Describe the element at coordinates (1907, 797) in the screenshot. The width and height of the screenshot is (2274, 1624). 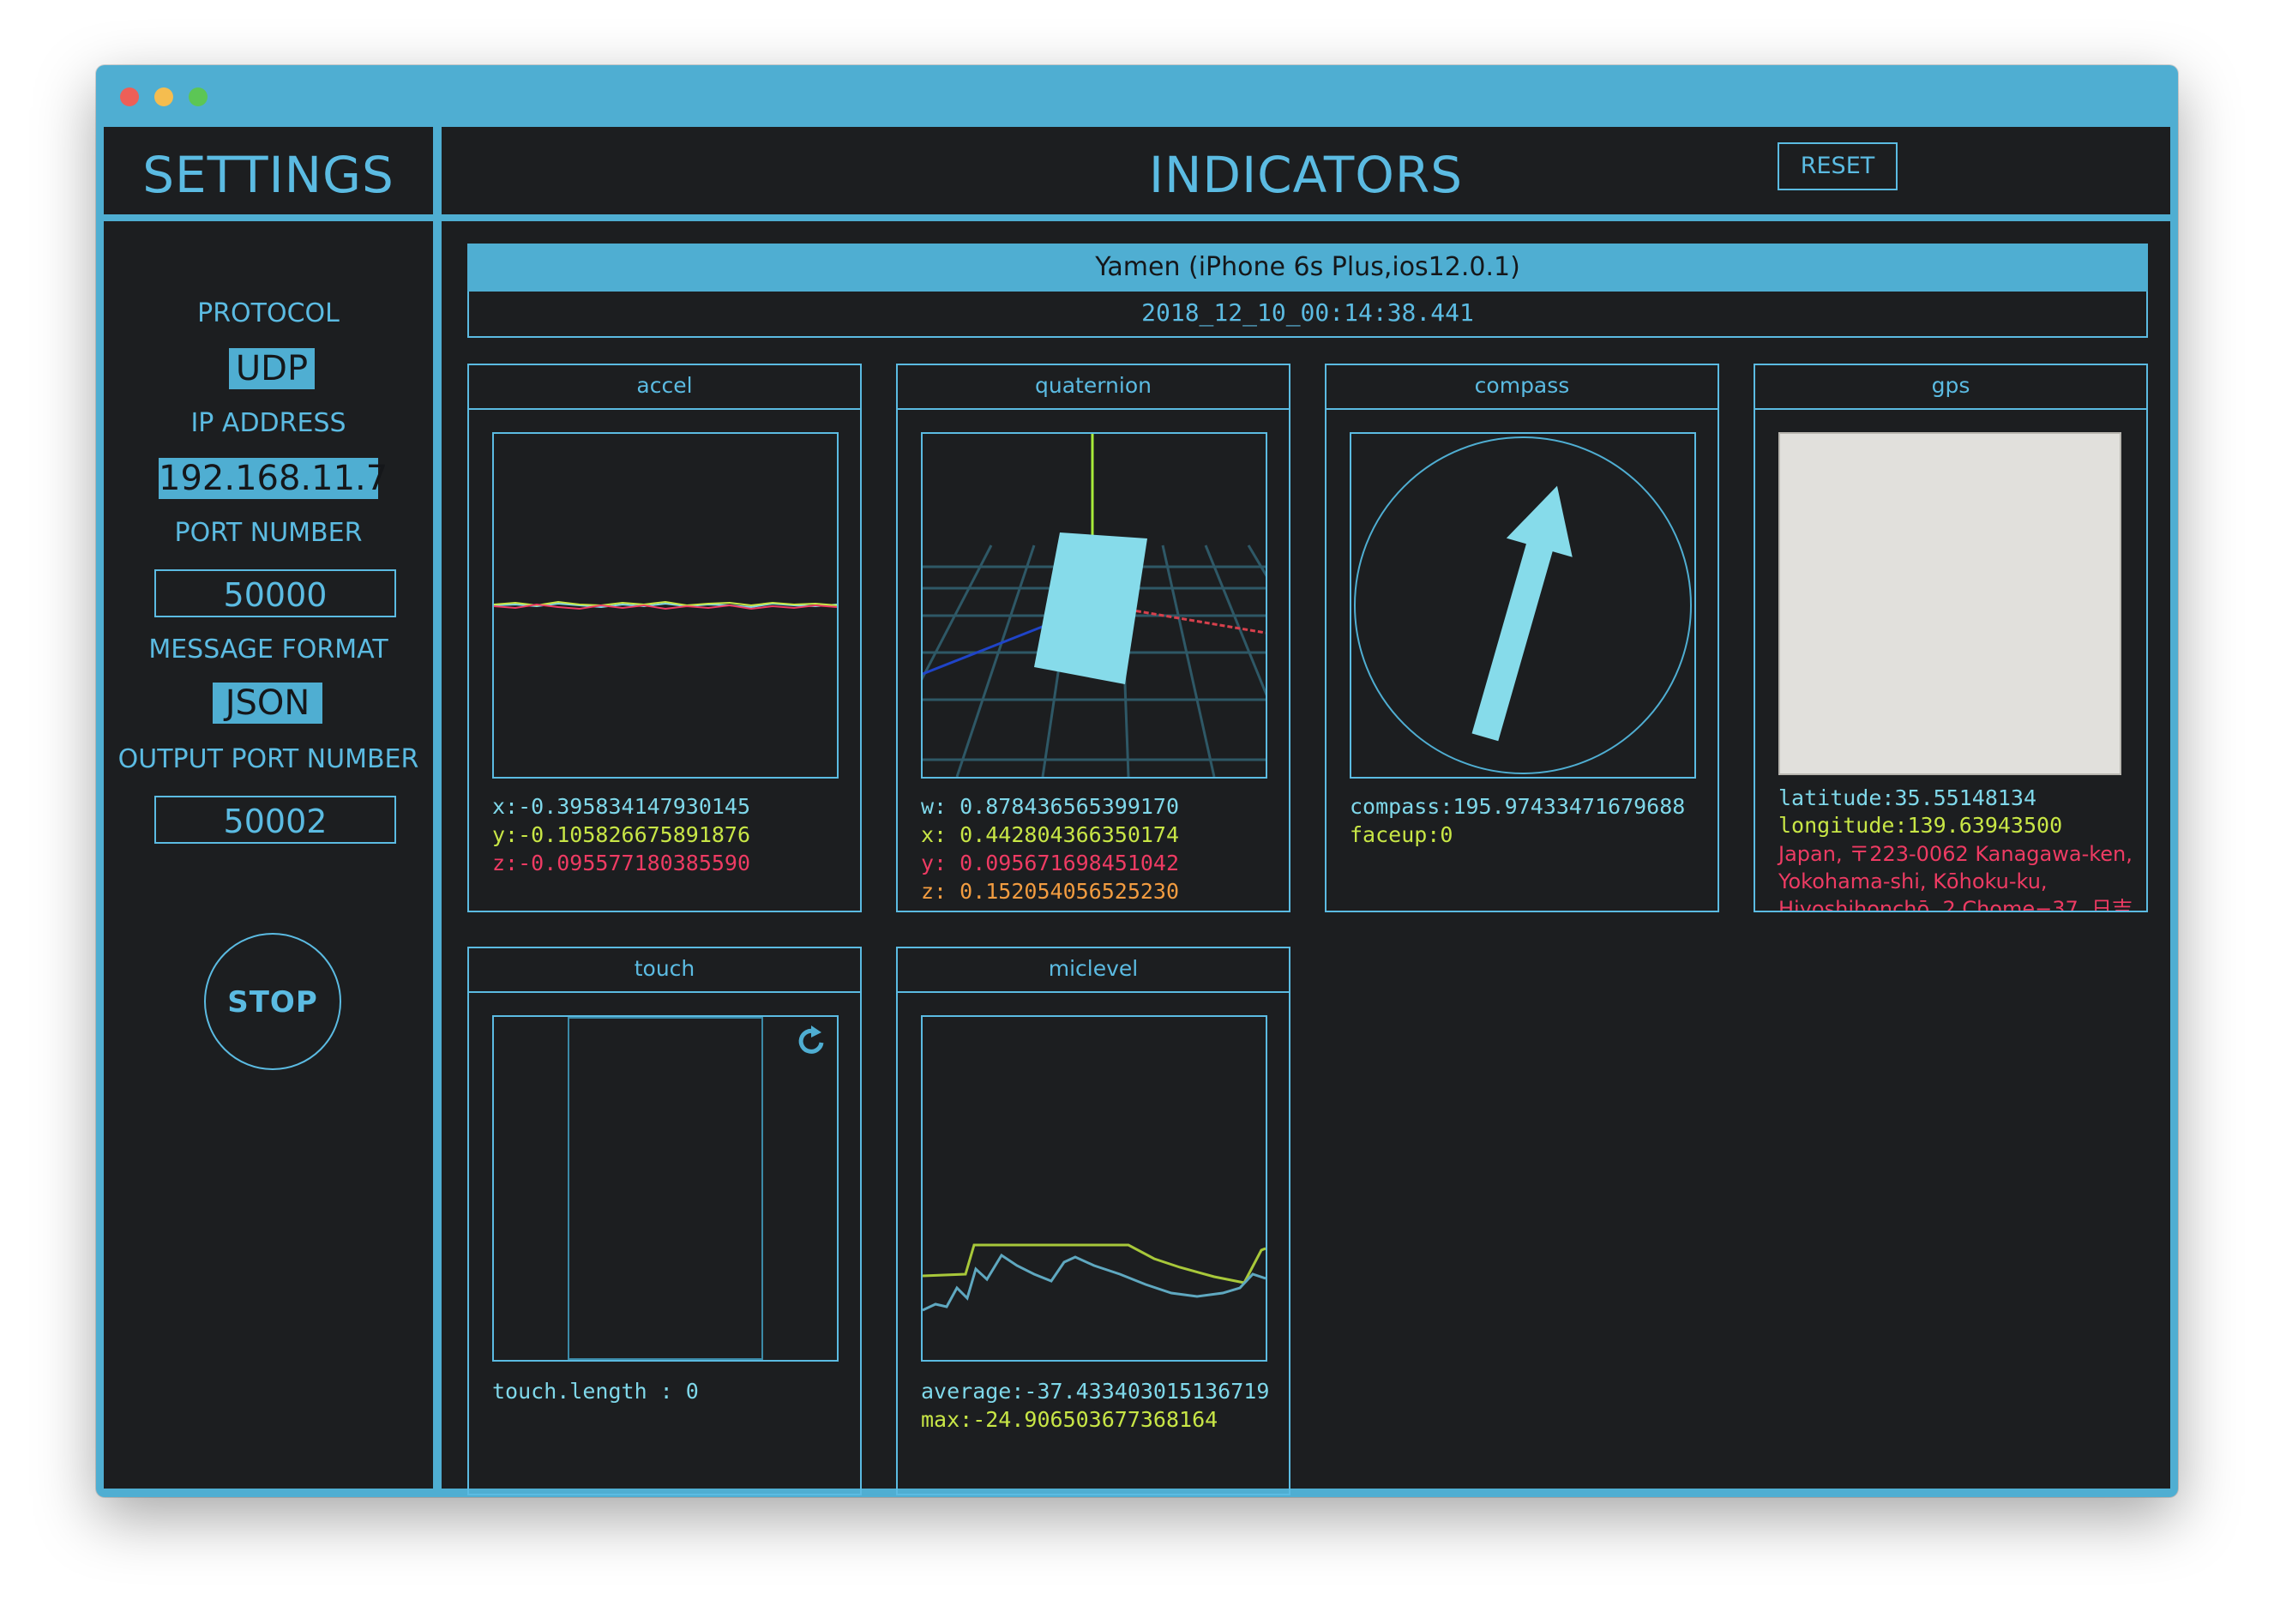
I see `gps-latitude-value: latitude:35.55148134` at that location.